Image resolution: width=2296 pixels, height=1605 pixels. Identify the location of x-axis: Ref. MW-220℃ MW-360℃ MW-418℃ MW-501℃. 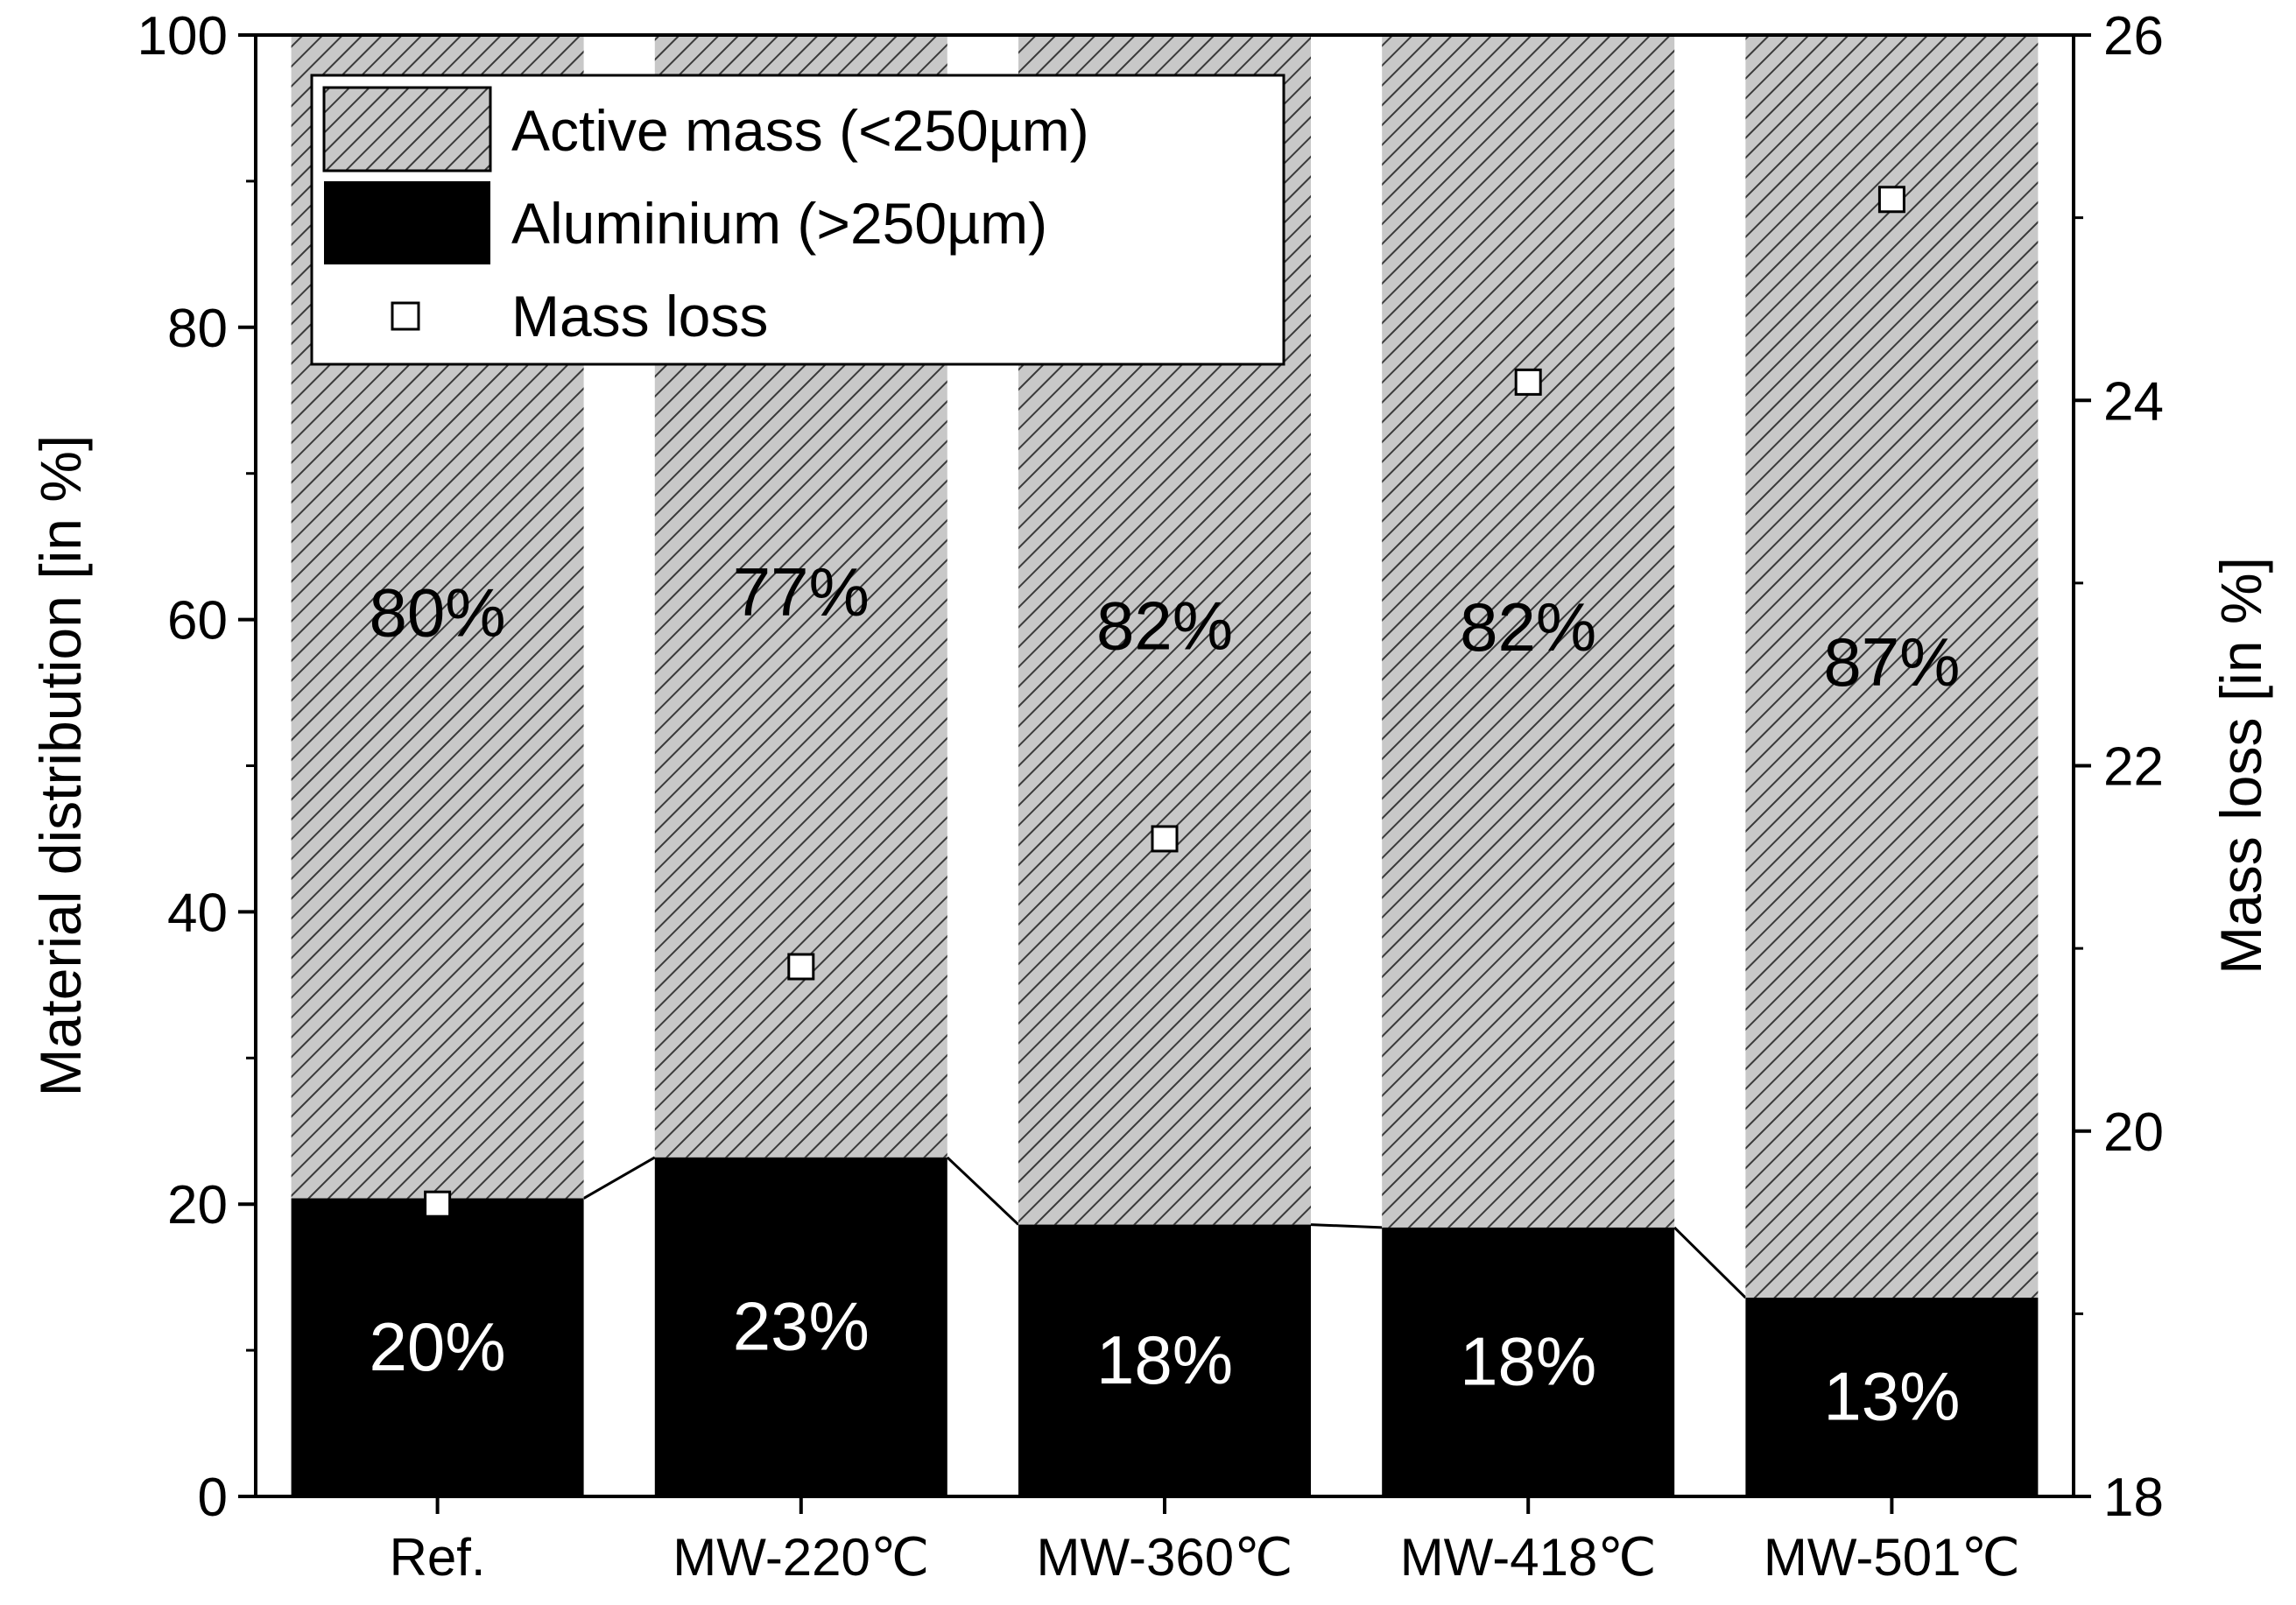
(1205, 1541).